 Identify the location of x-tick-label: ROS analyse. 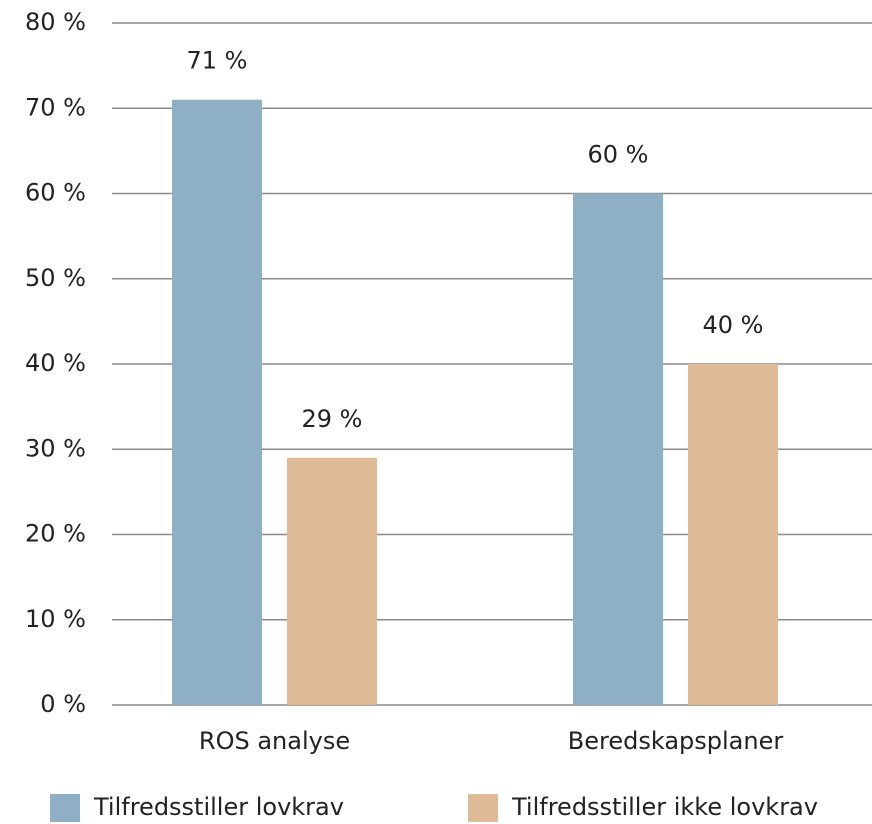
(274, 741).